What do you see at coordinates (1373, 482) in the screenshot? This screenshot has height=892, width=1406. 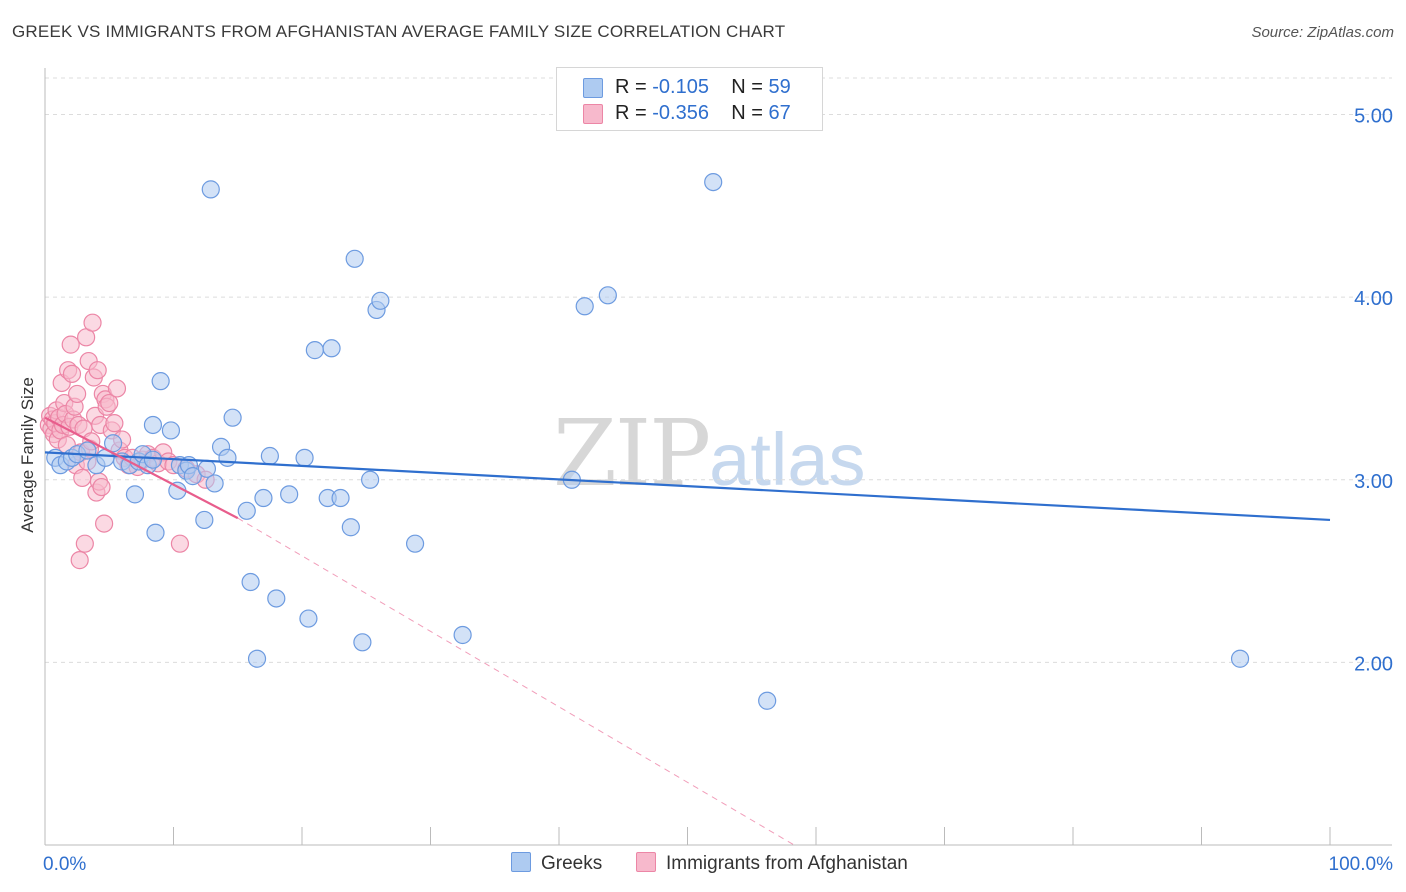 I see `y-tick-label-1: 3.00` at bounding box center [1373, 482].